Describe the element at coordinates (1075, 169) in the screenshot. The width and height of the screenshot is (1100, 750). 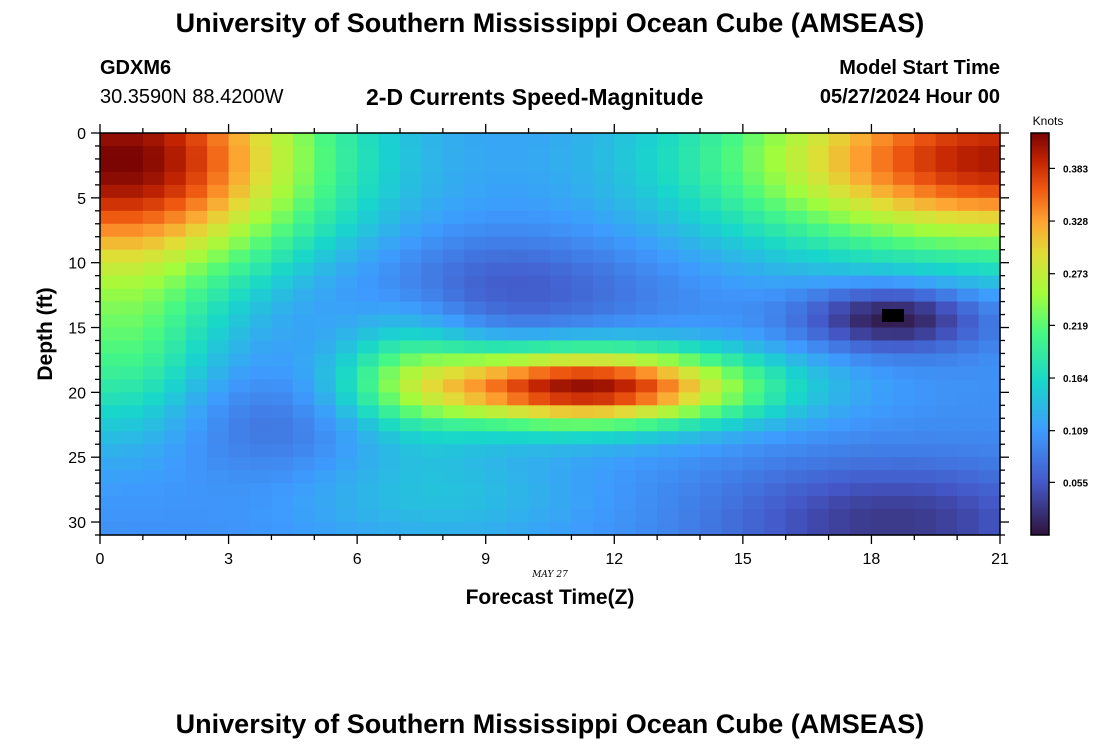
I see `colorbar-tick-label: 0.383` at that location.